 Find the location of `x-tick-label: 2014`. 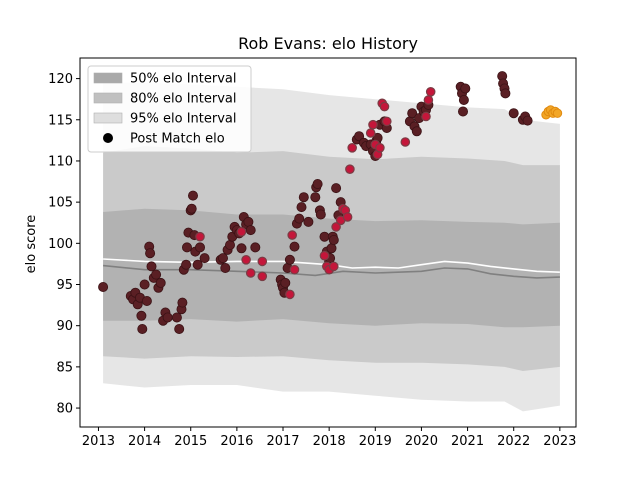

x-tick-label: 2014 is located at coordinates (144, 441).